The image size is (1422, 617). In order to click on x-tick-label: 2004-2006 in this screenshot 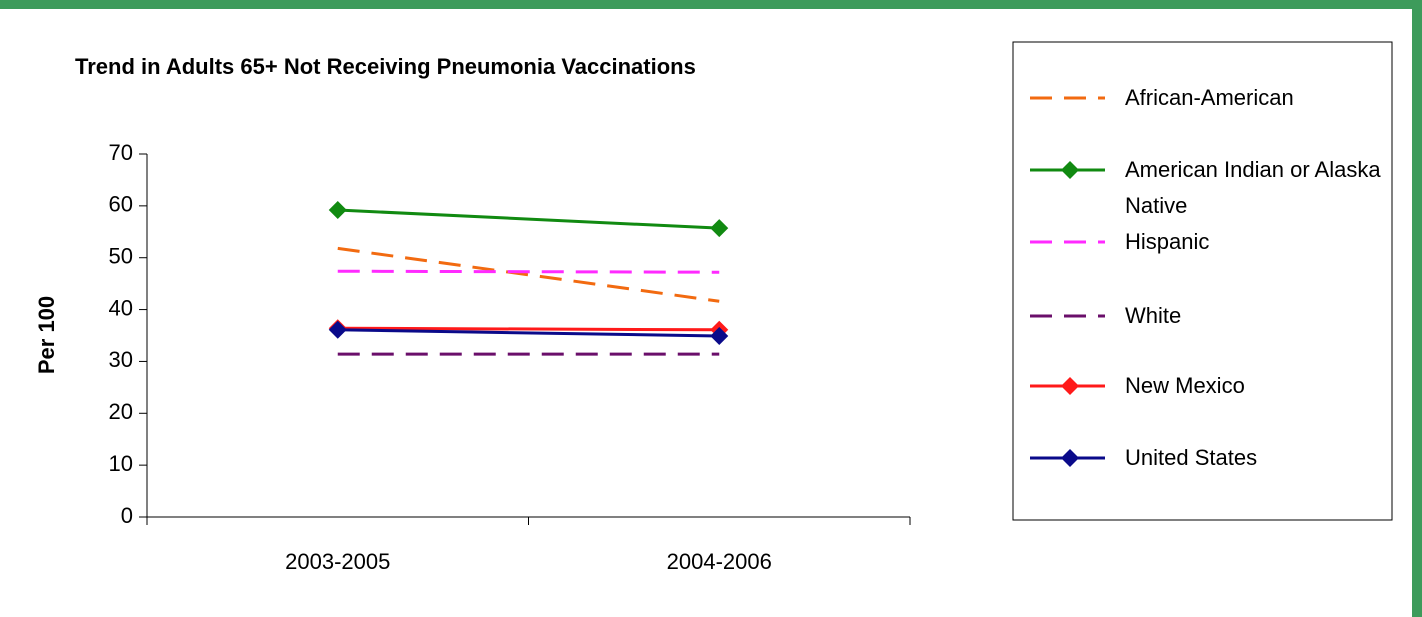, I will do `click(719, 561)`.